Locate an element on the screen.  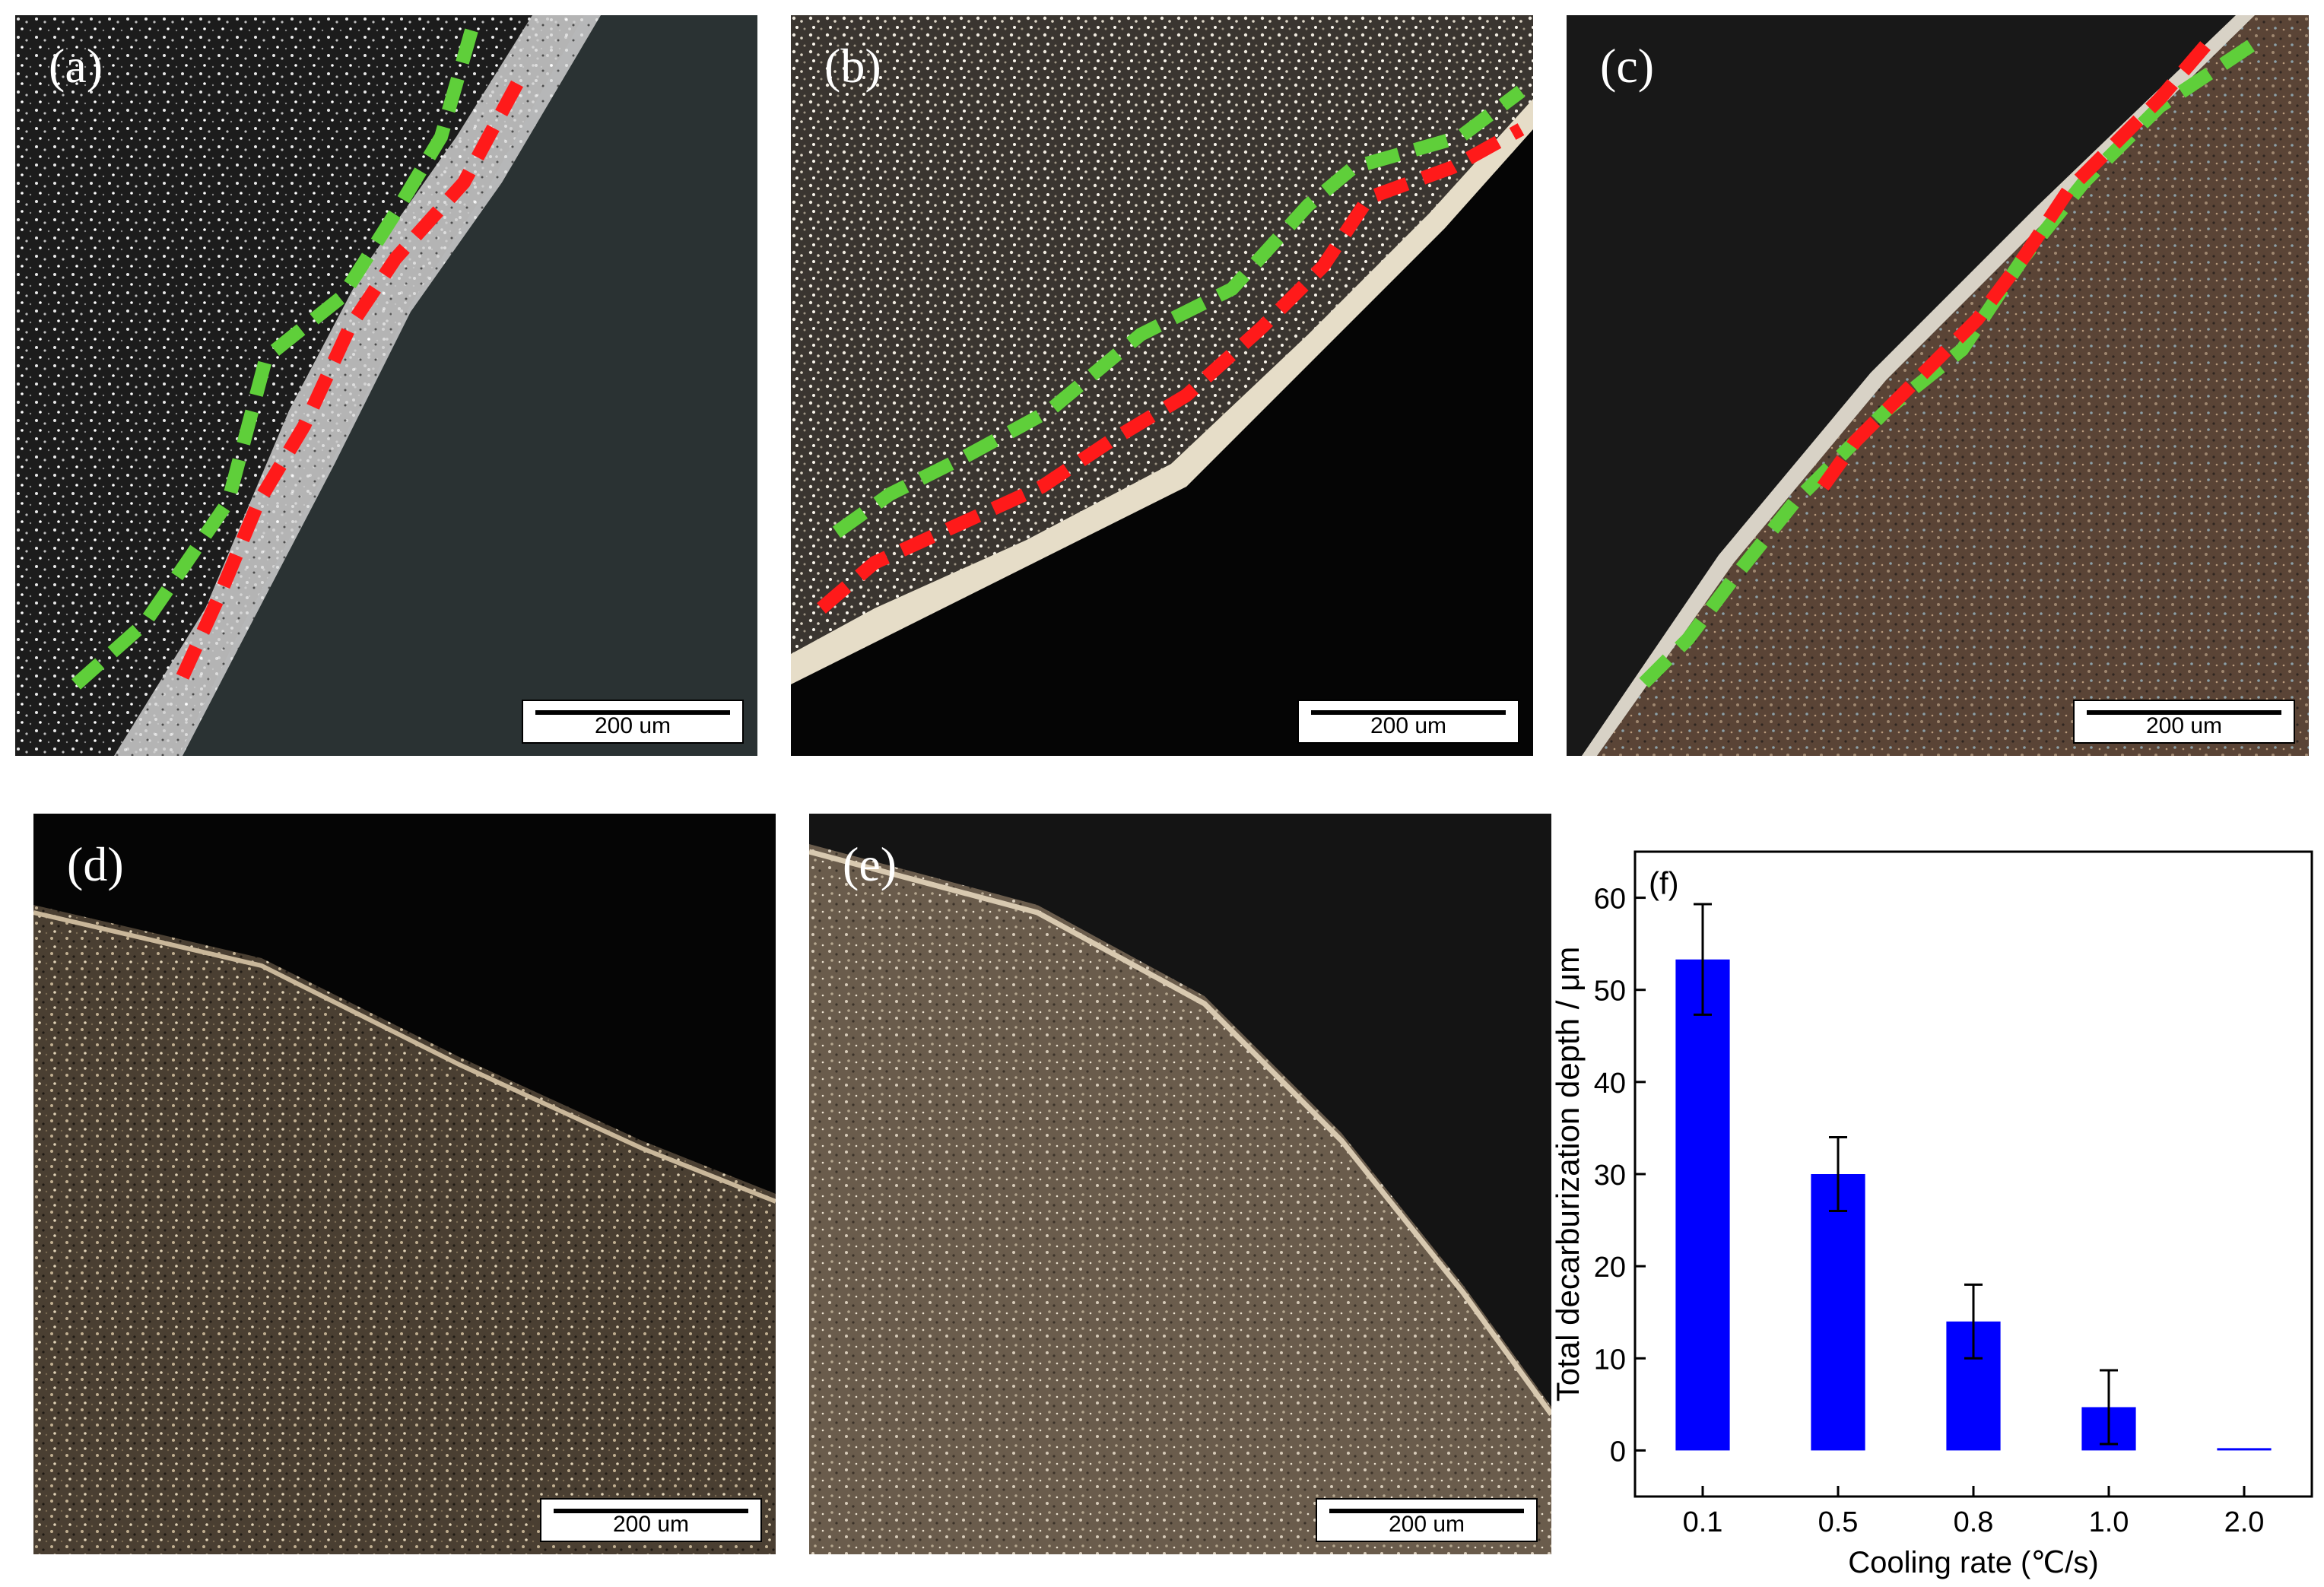
panel-label-b: (b) is located at coordinates (852, 66).